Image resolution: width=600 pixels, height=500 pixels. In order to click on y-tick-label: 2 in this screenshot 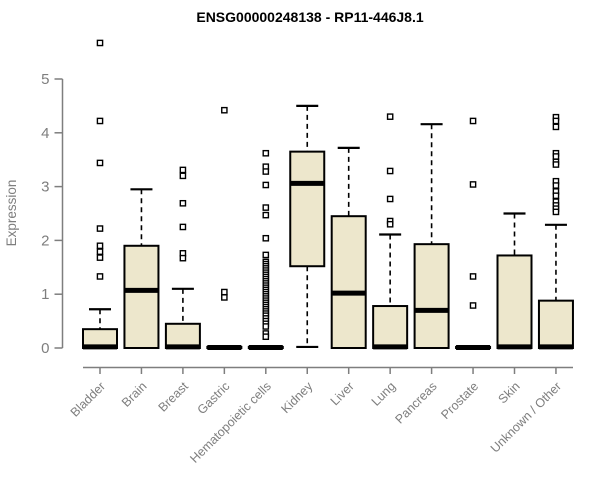, I will do `click(45, 240)`.